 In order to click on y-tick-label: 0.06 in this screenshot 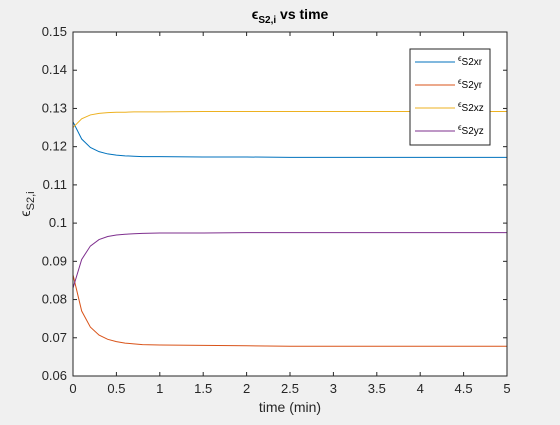, I will do `click(54, 375)`.